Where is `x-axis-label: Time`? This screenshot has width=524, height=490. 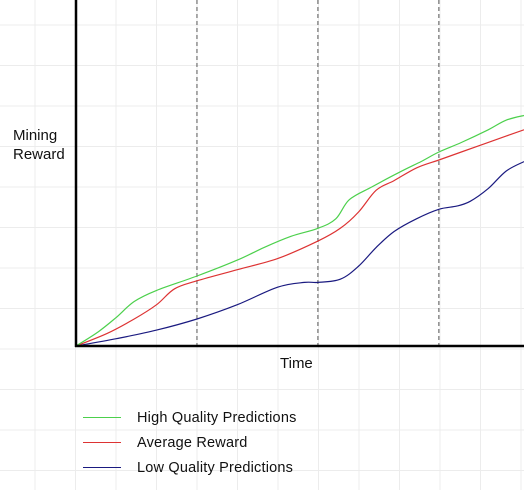 x-axis-label: Time is located at coordinates (296, 363).